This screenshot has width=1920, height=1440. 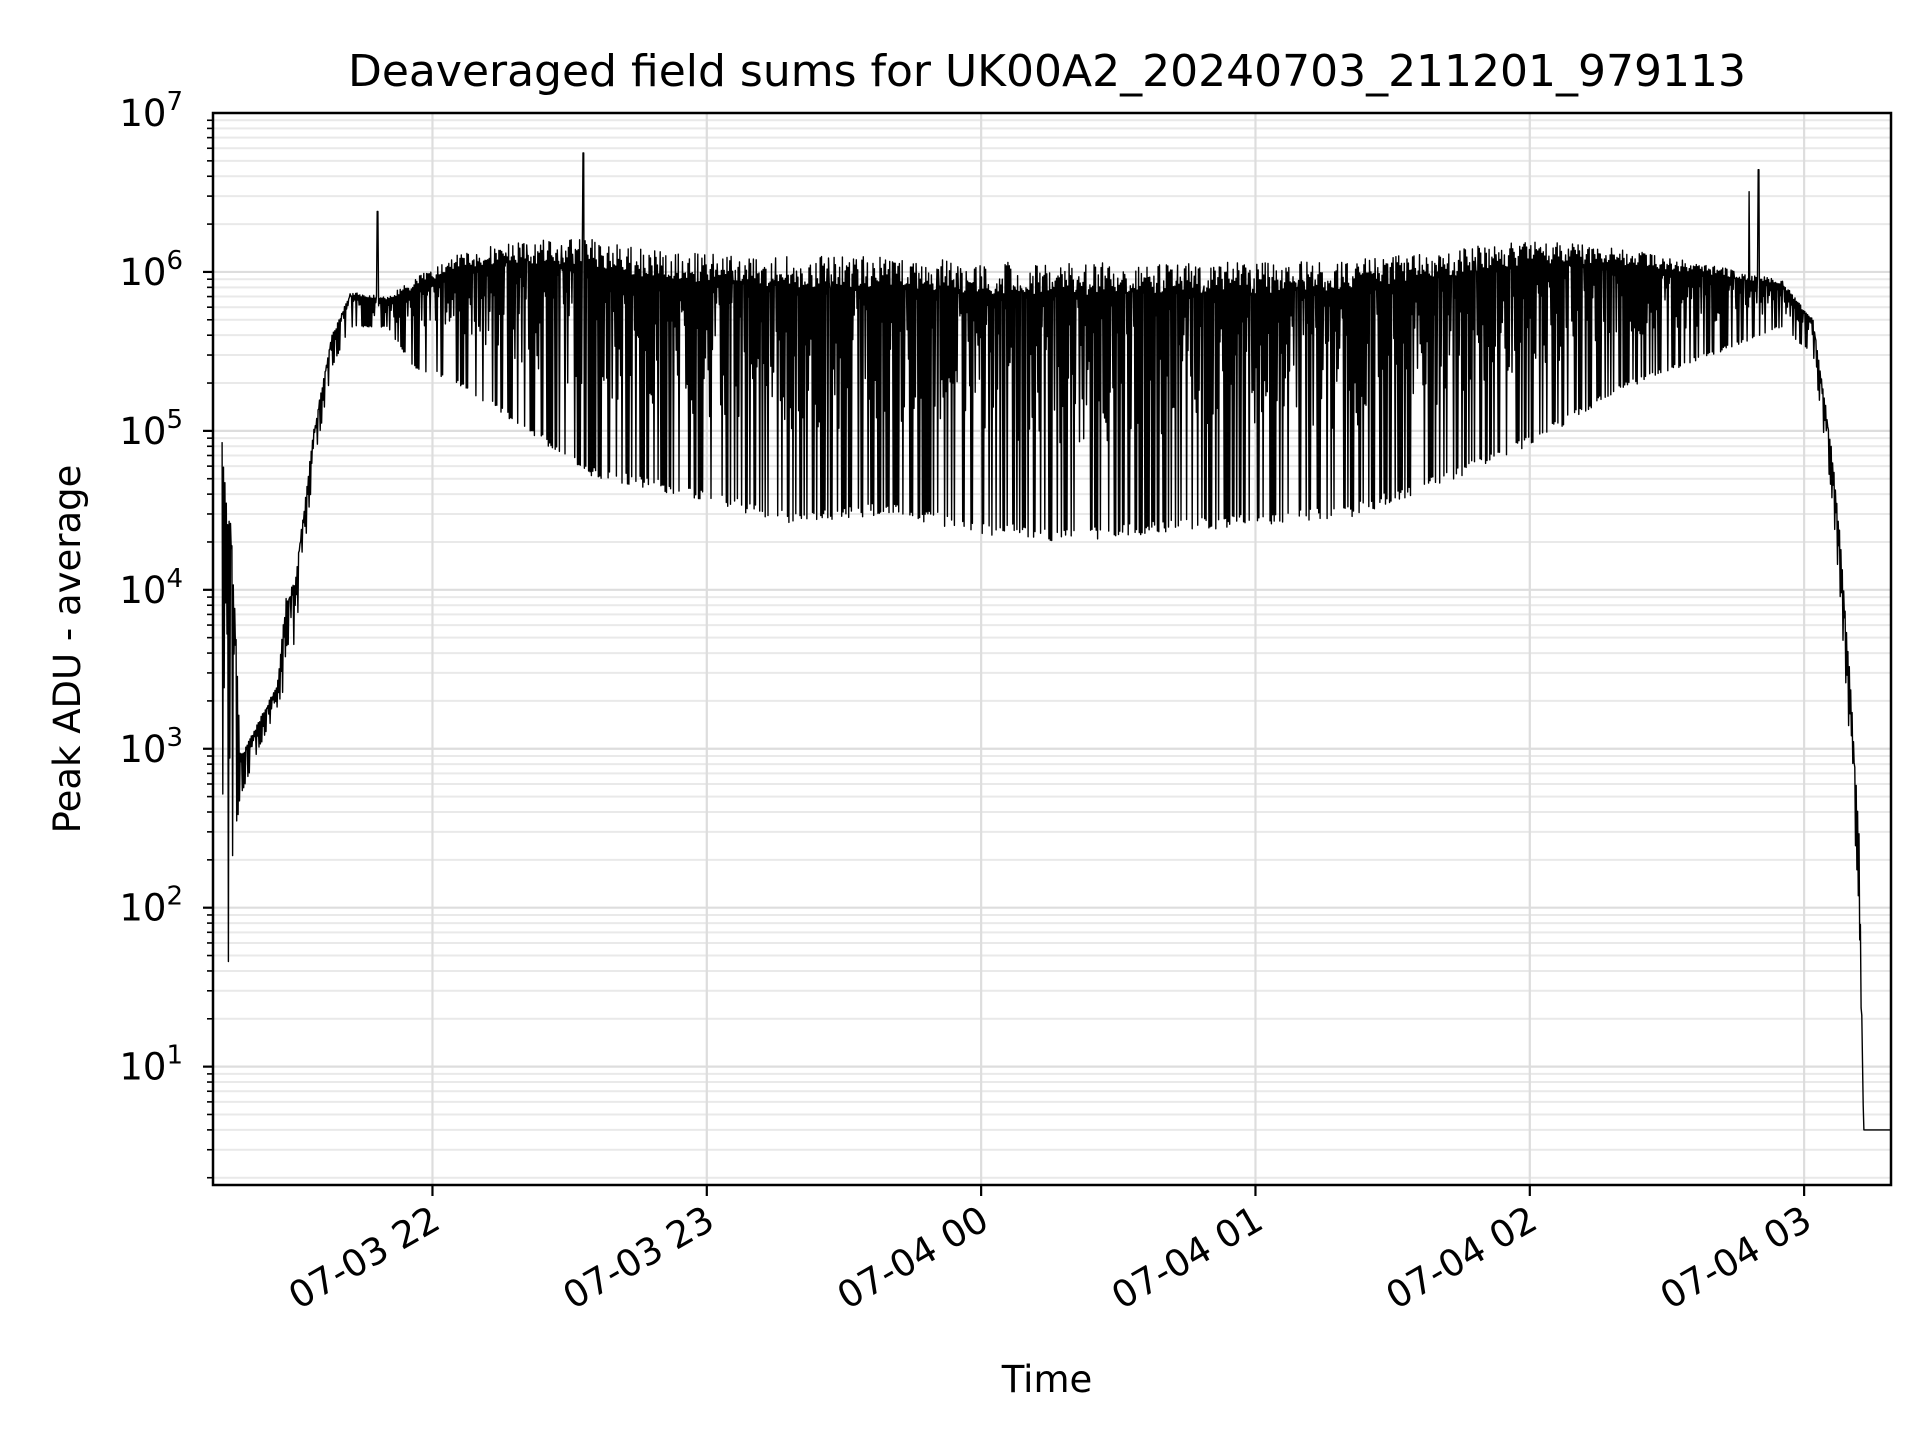 What do you see at coordinates (151, 270) in the screenshot?
I see `y-tick-label: 106` at bounding box center [151, 270].